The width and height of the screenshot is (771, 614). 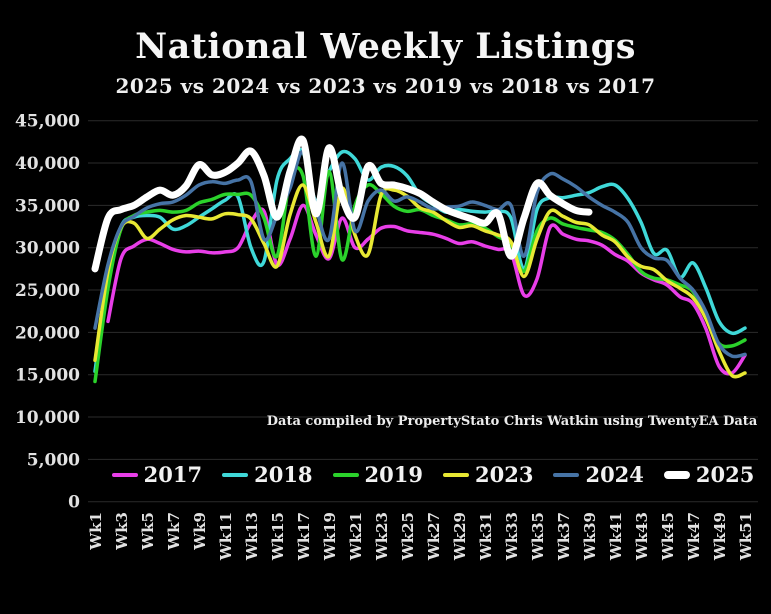 I want to click on legend-label-2025: 2025, so click(x=725, y=474).